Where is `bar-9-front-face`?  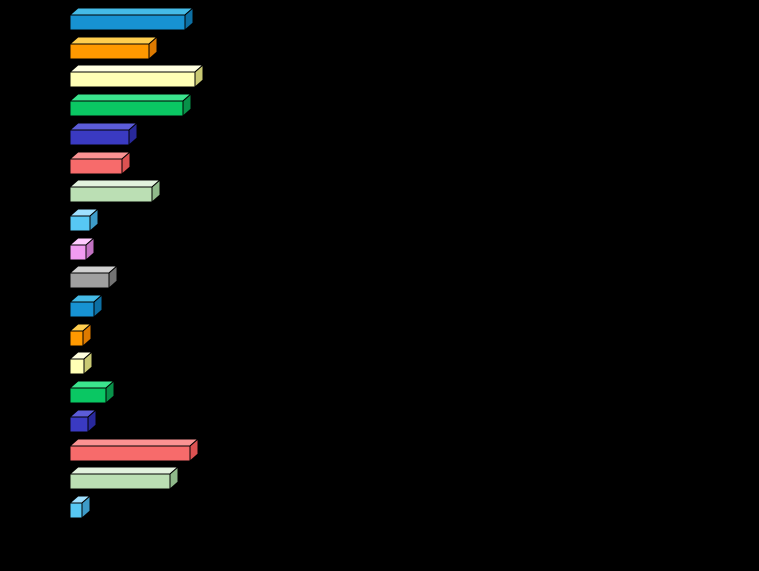
bar-9-front-face is located at coordinates (78, 252).